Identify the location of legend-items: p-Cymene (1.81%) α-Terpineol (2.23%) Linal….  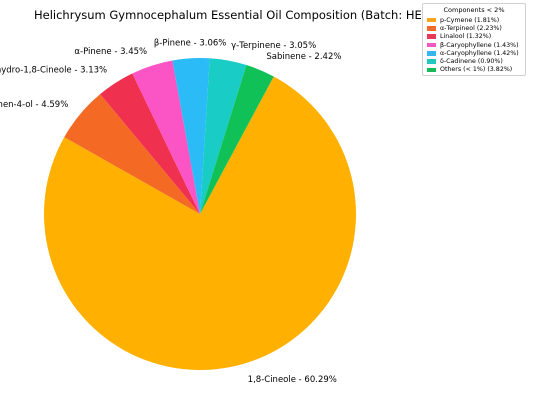
(474, 45).